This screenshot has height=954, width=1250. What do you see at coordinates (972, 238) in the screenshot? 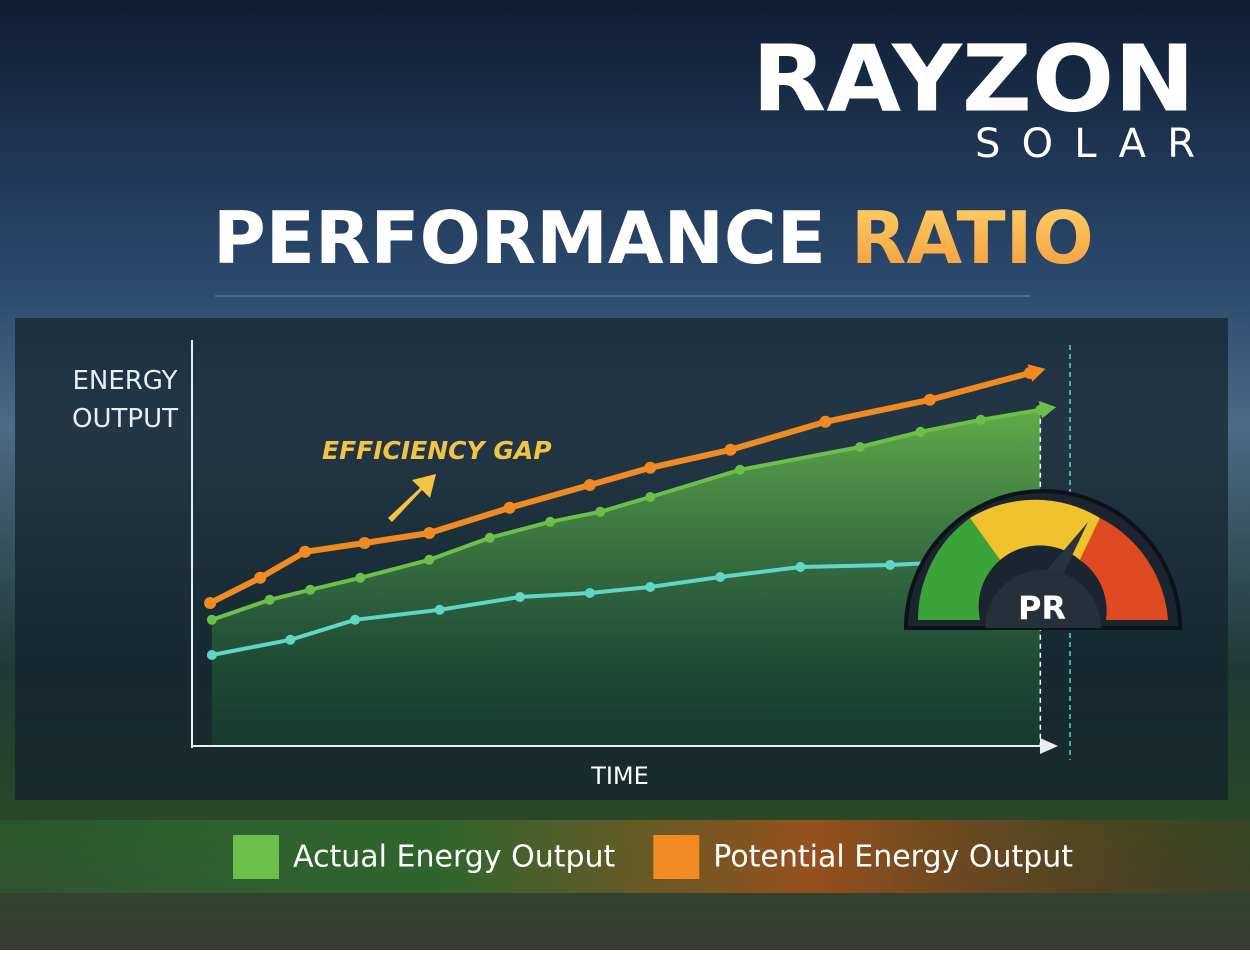
I see `title-accent: RATIO` at bounding box center [972, 238].